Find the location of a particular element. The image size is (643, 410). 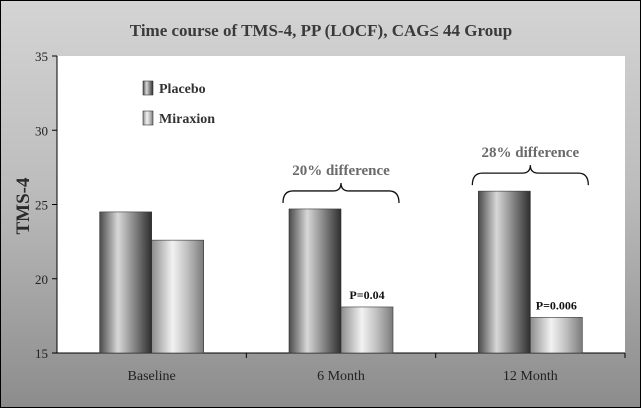

x-axis-labels: Baseline 6 Month 12 Month is located at coordinates (377, 368).